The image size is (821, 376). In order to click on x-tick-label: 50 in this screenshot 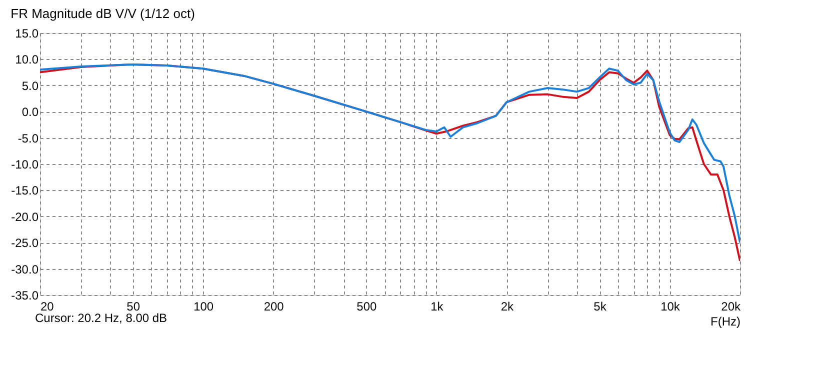, I will do `click(133, 307)`.